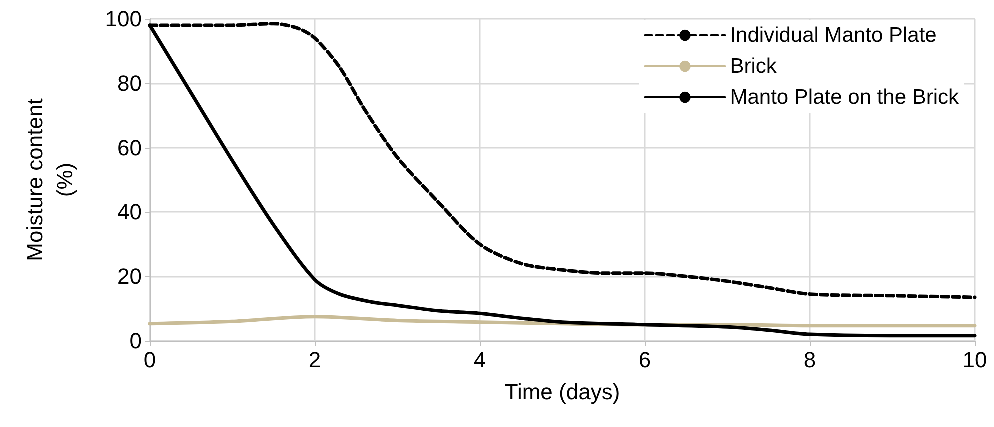 The image size is (994, 427). I want to click on x-tick-label: 6, so click(645, 360).